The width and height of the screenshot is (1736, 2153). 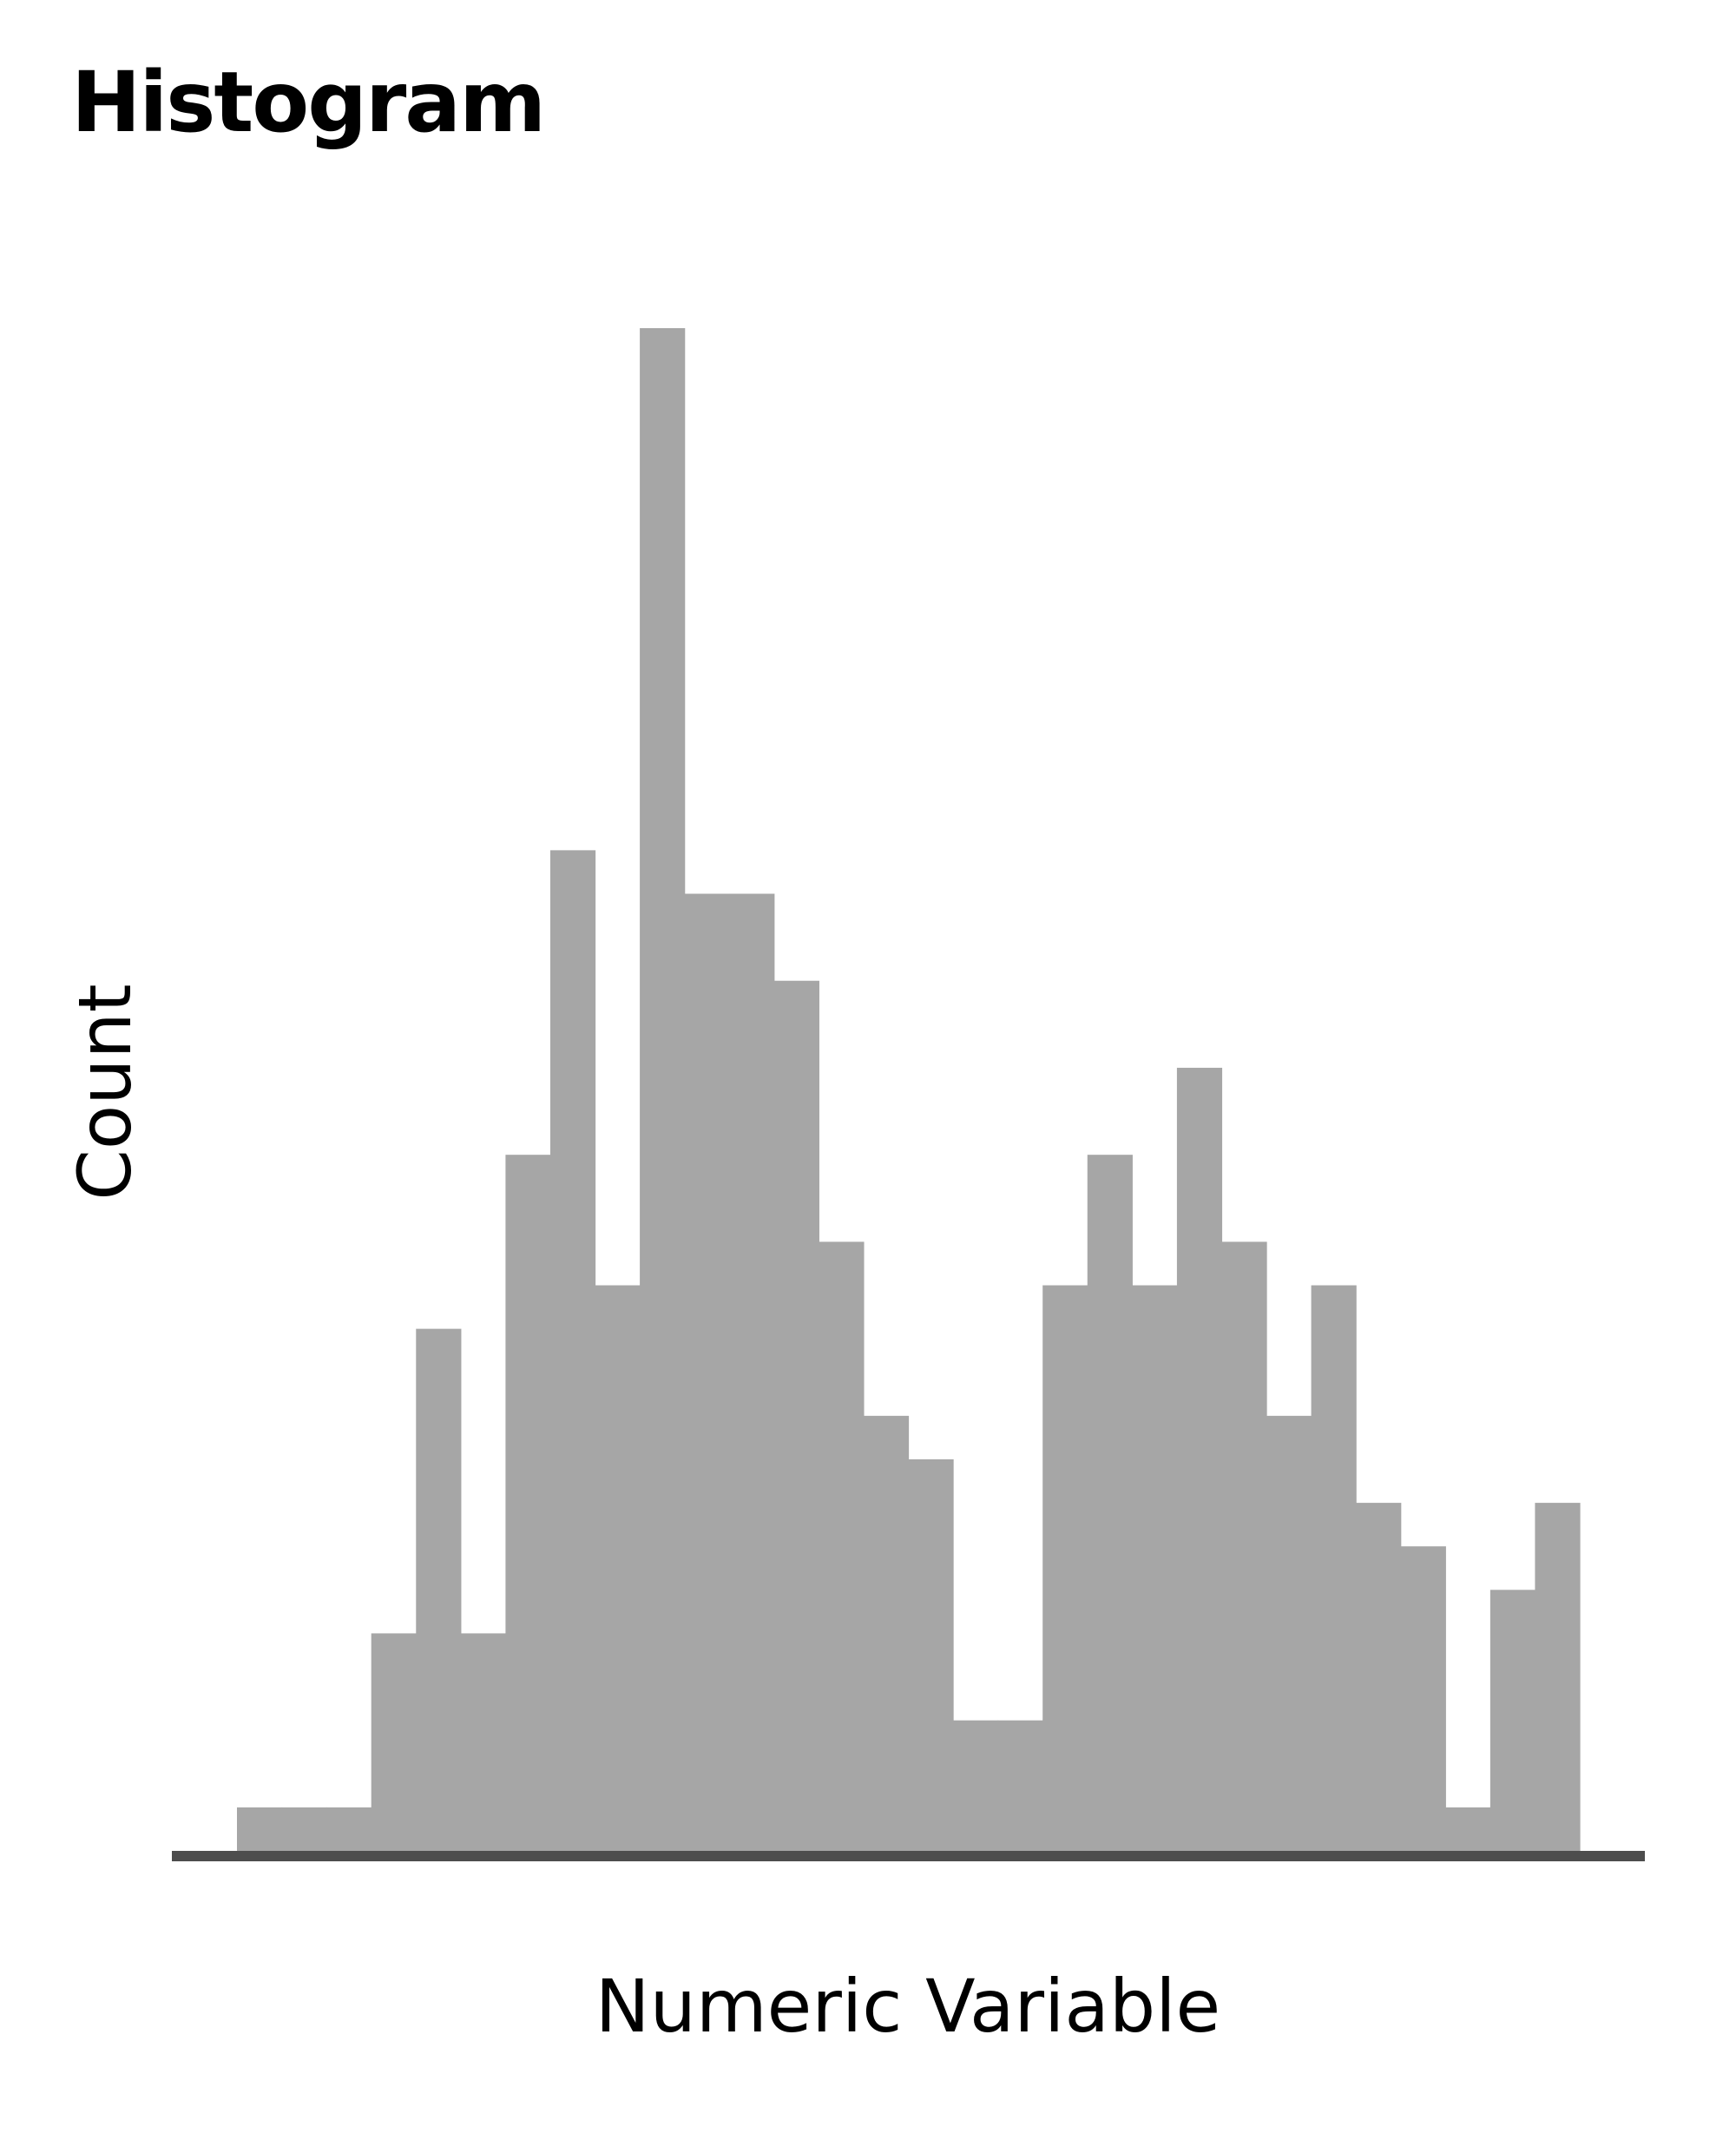 I want to click on x-axis-title: Numeric Variable, so click(x=907, y=2006).